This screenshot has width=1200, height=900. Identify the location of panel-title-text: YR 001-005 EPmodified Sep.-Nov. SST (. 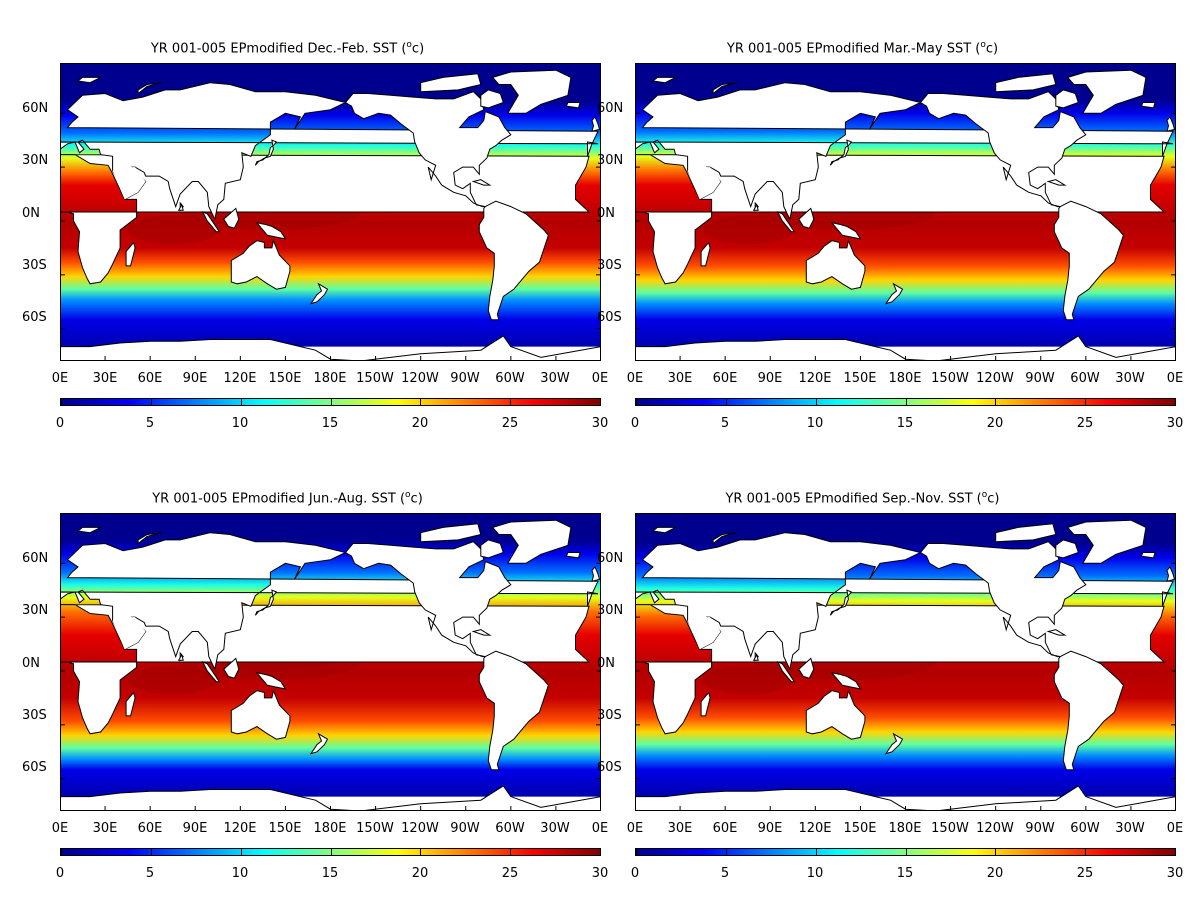
(853, 499).